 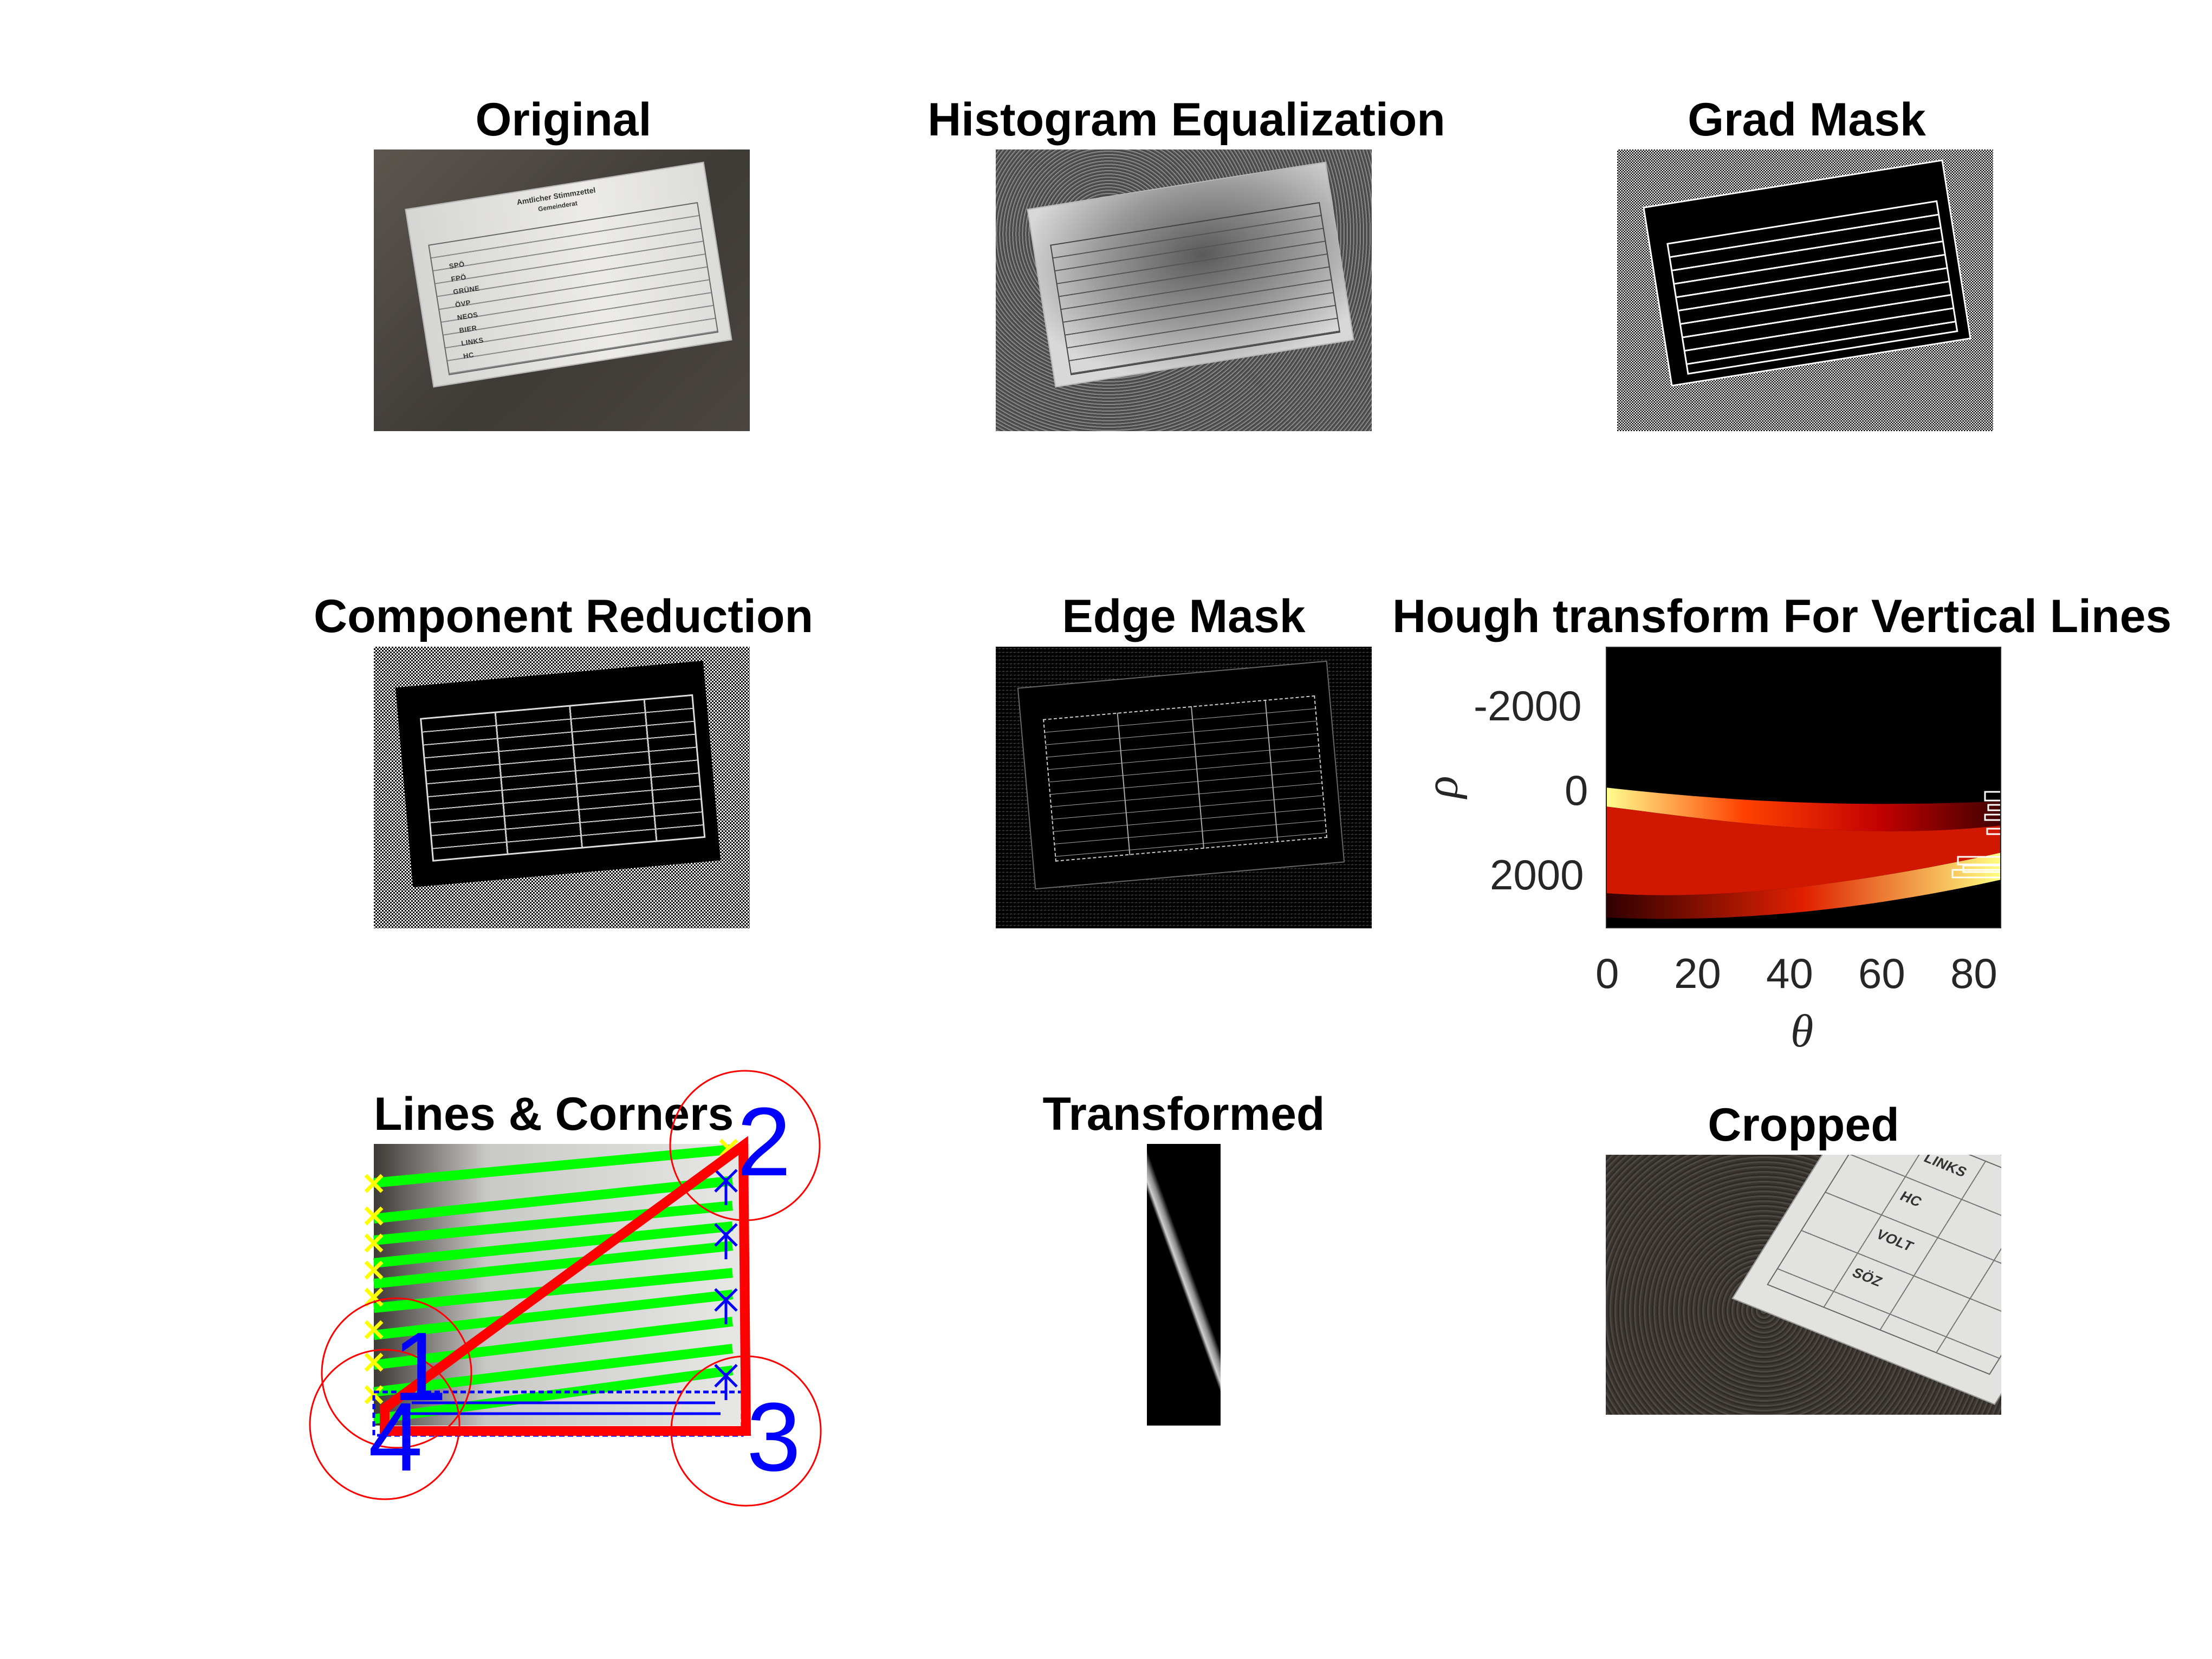 What do you see at coordinates (1803, 886) in the screenshot?
I see `hough-band-lower` at bounding box center [1803, 886].